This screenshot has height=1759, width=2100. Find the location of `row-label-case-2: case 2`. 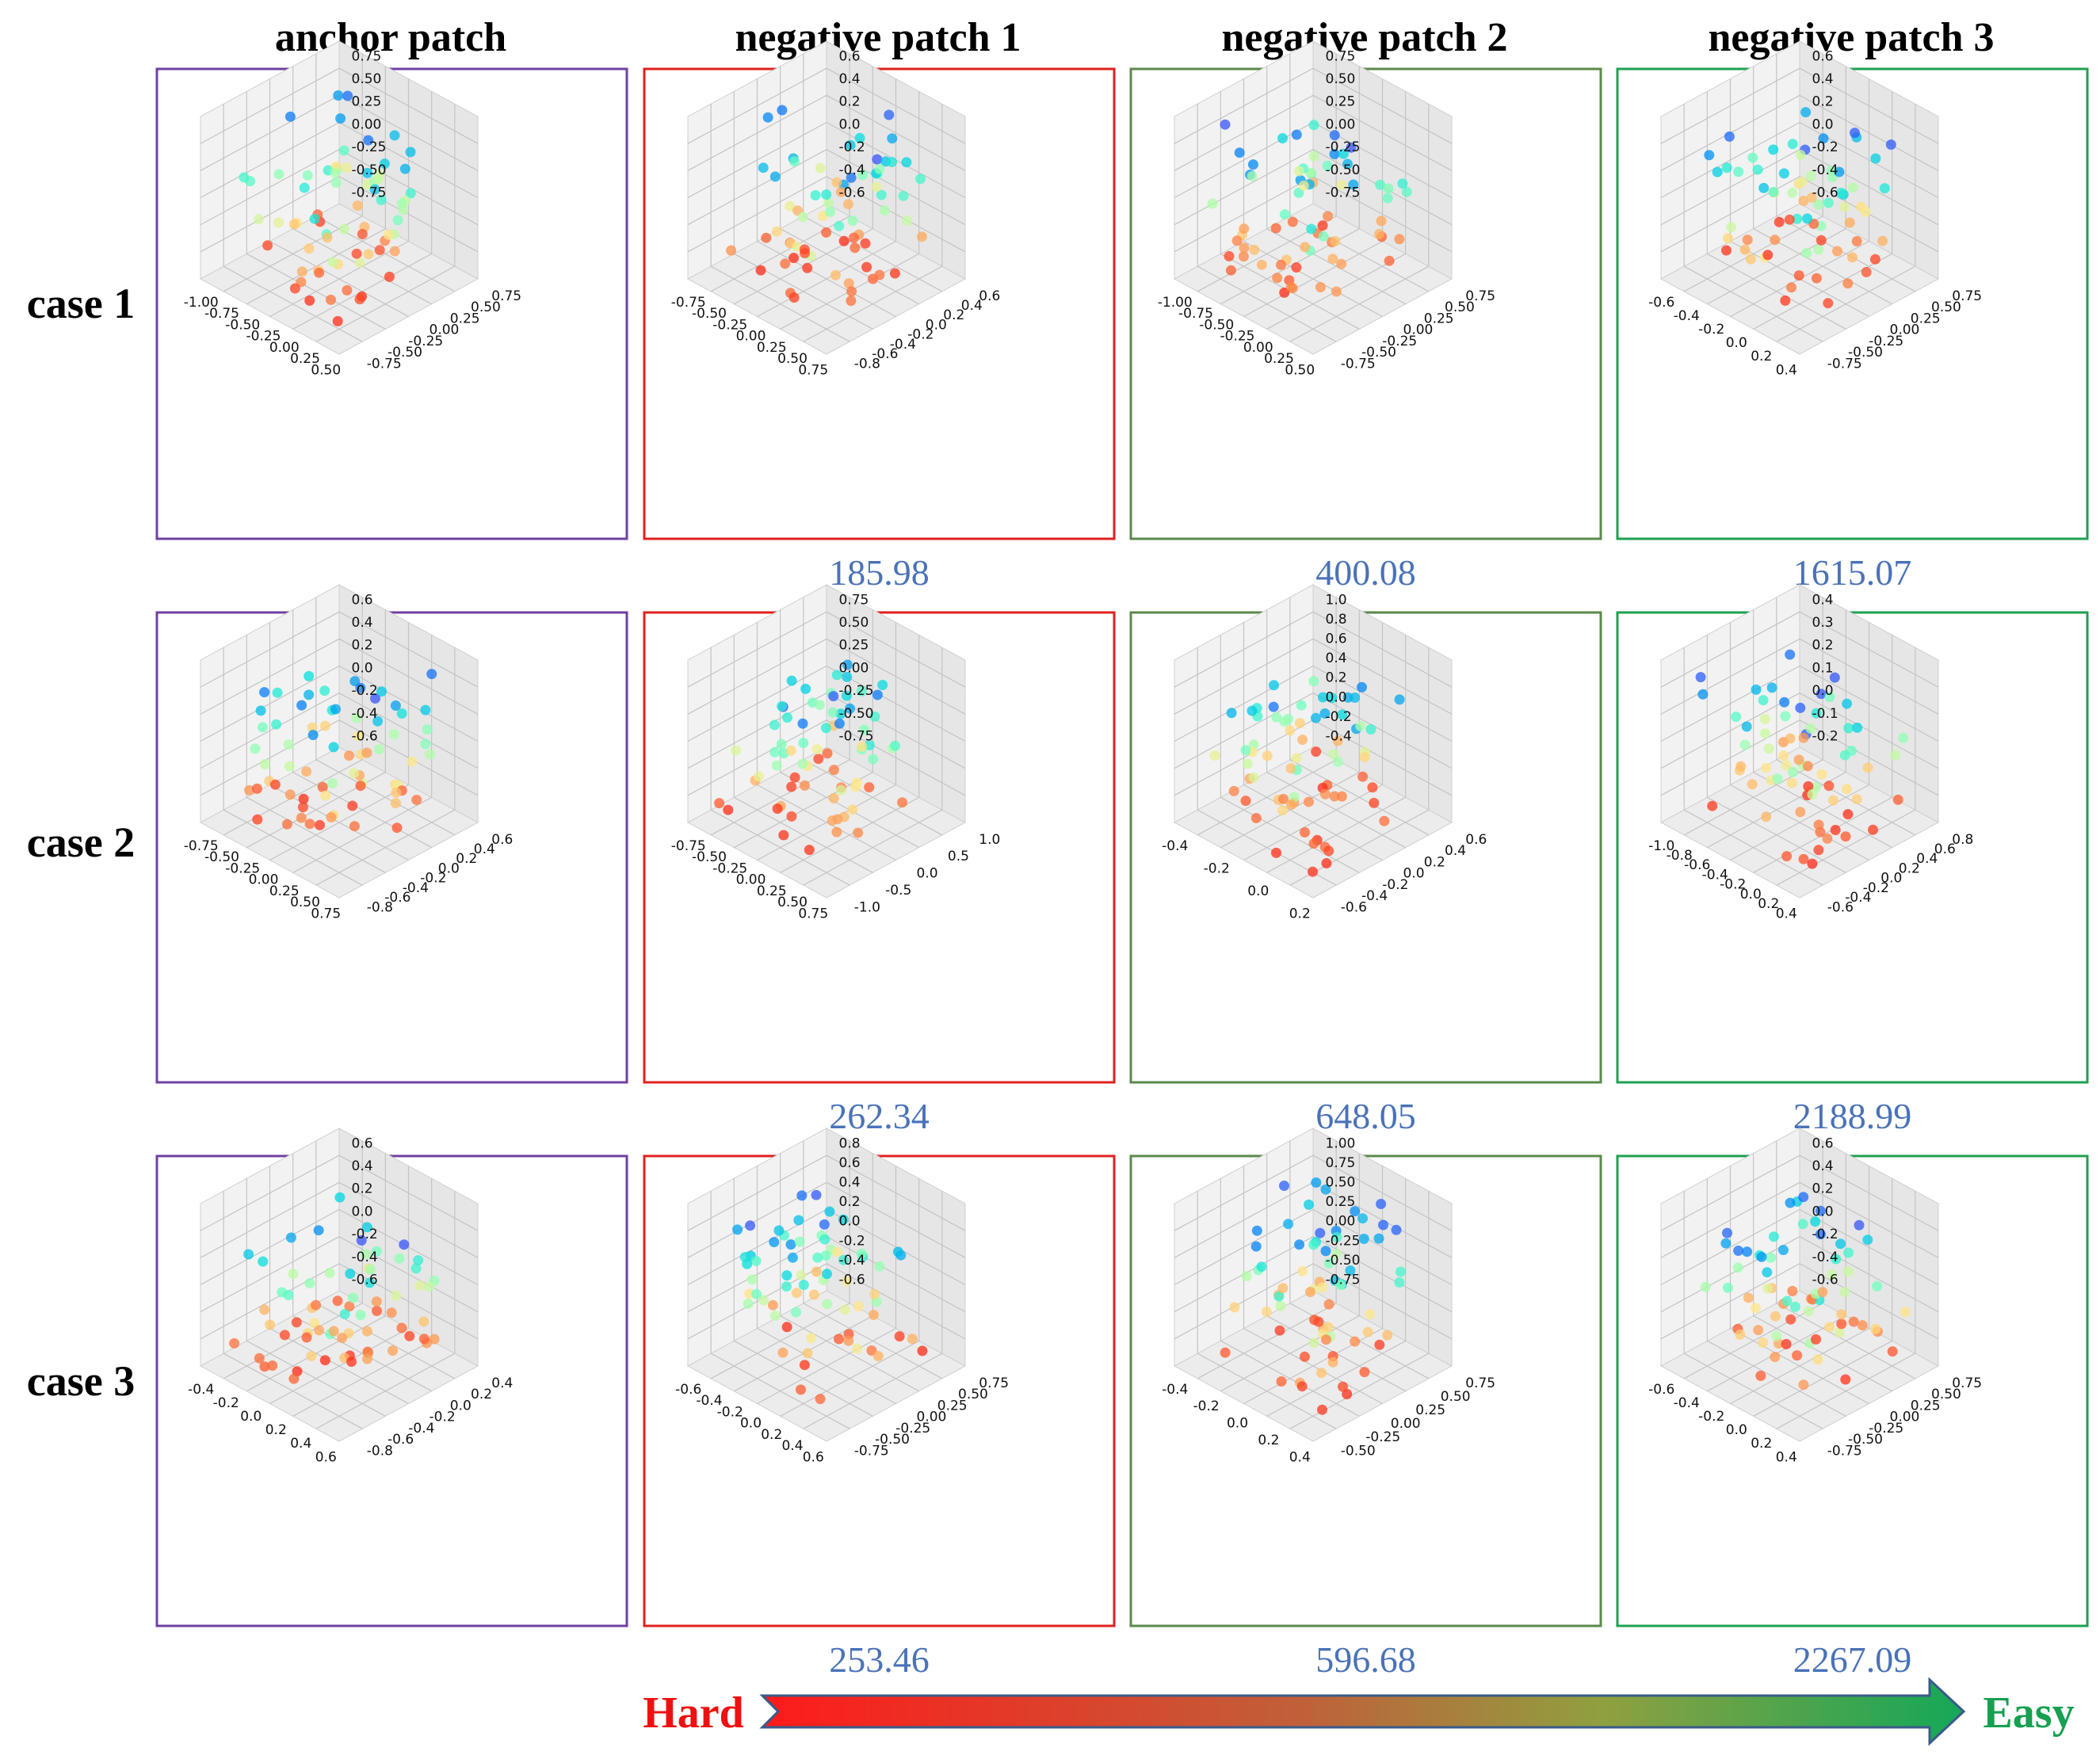

row-label-case-2: case 2 is located at coordinates (81, 842).